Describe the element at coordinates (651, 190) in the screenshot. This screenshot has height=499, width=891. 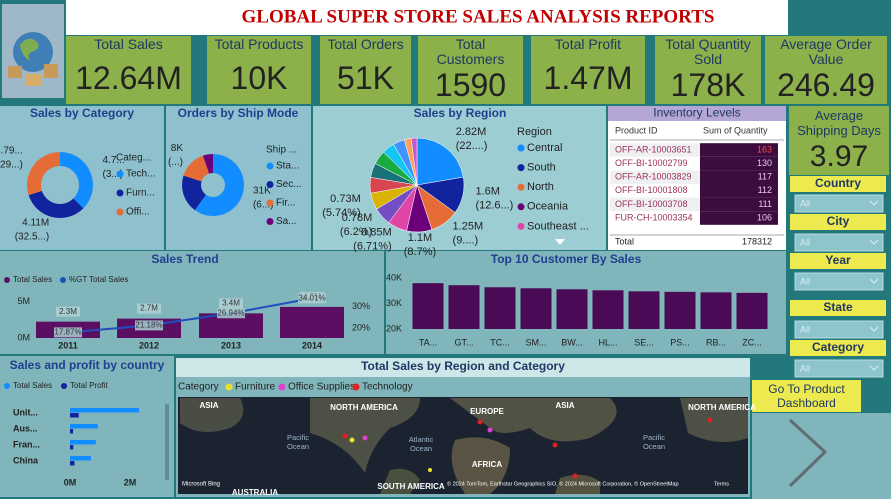
I see `cell: OFF-BI-10001808` at that location.